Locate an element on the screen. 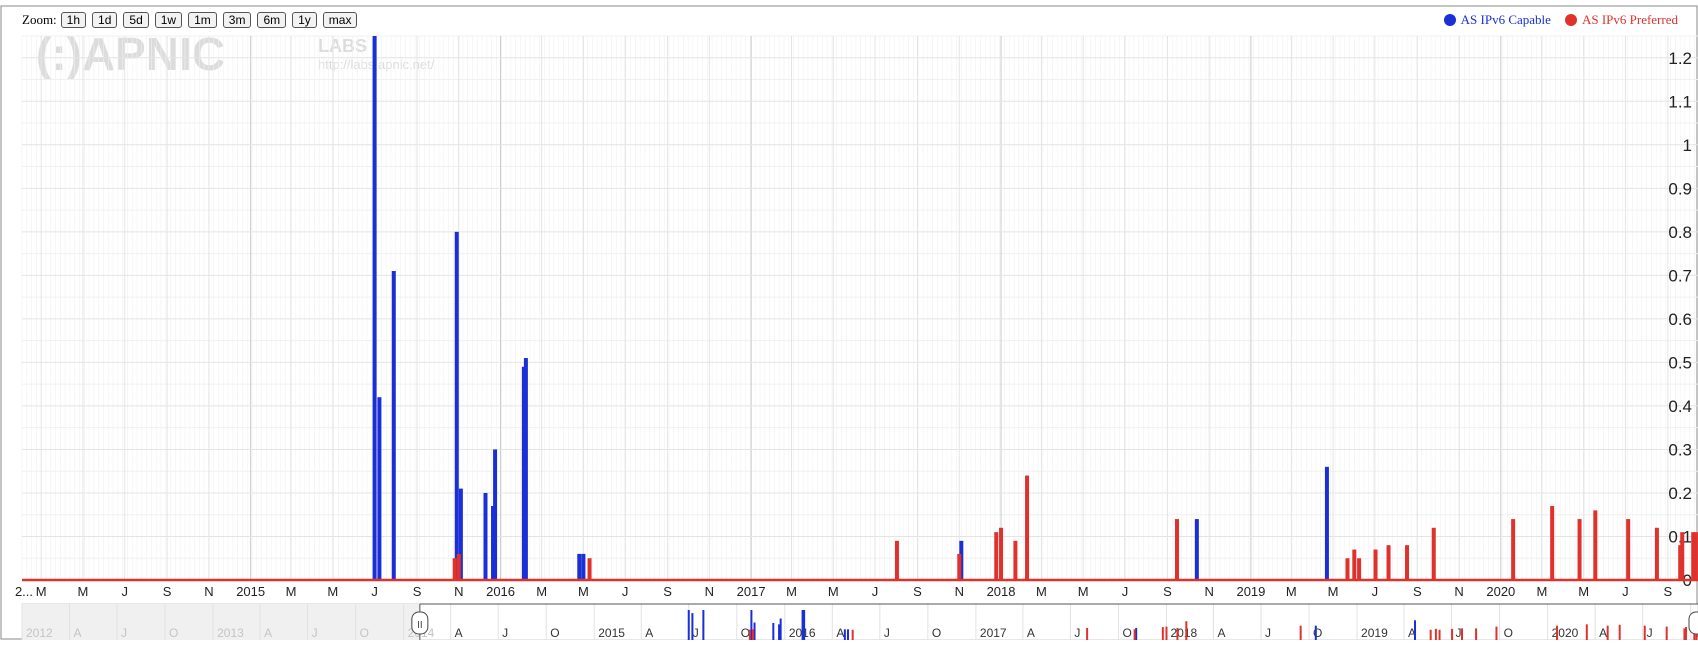 The height and width of the screenshot is (645, 1698). navigator-left-handle-label: II is located at coordinates (420, 625).